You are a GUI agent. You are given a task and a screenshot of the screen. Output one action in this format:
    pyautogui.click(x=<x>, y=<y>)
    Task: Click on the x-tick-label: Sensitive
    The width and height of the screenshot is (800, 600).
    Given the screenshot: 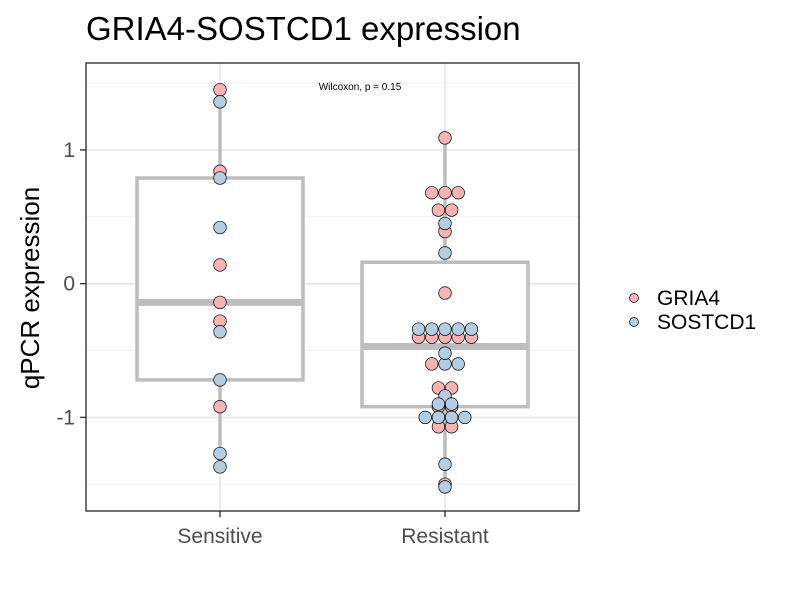 What is the action you would take?
    pyautogui.click(x=219, y=536)
    